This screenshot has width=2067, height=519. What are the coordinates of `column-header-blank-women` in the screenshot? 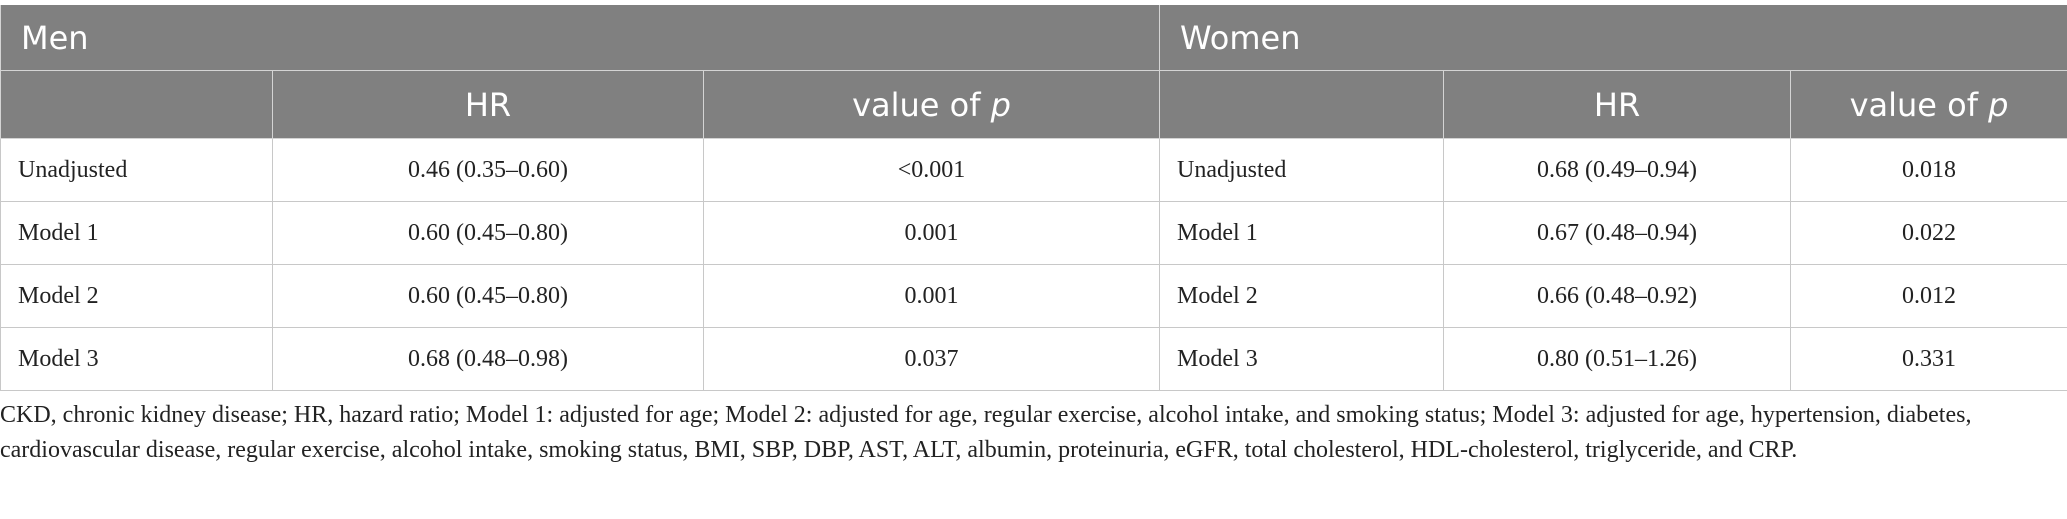 It's located at (1302, 104).